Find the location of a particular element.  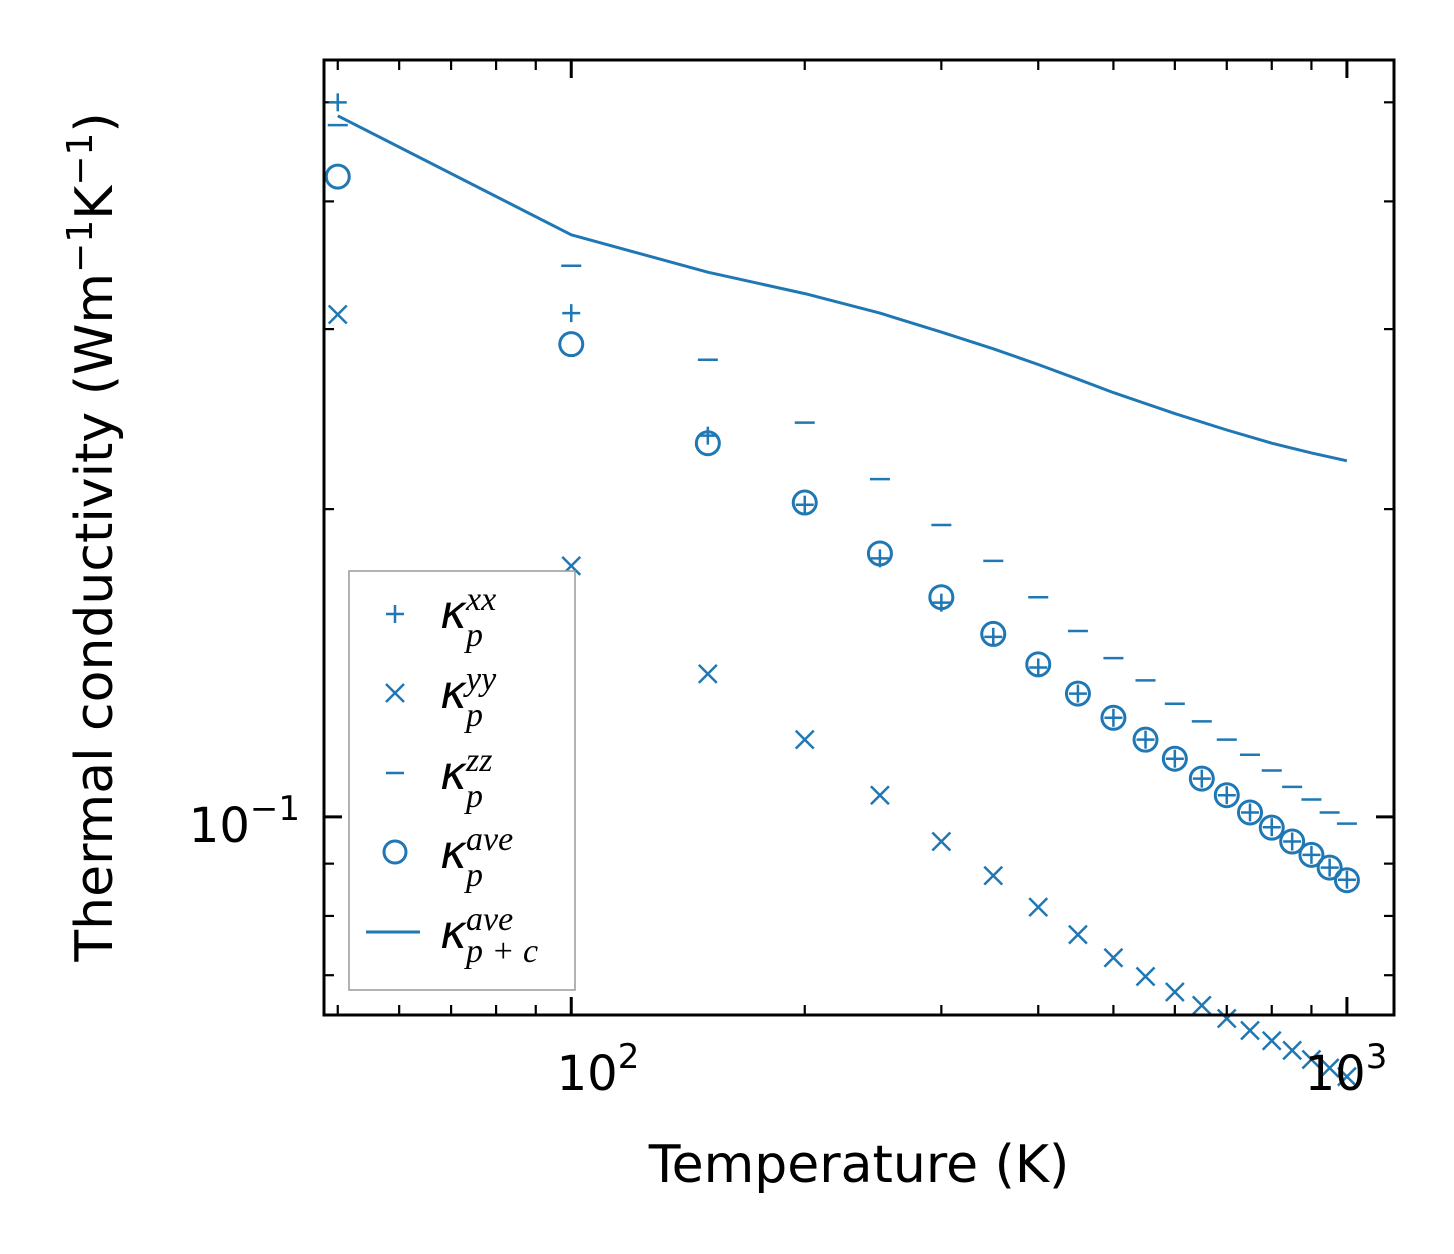

y-axis-label-main: Thermal conductivity (Wm is located at coordinates (95, 618).